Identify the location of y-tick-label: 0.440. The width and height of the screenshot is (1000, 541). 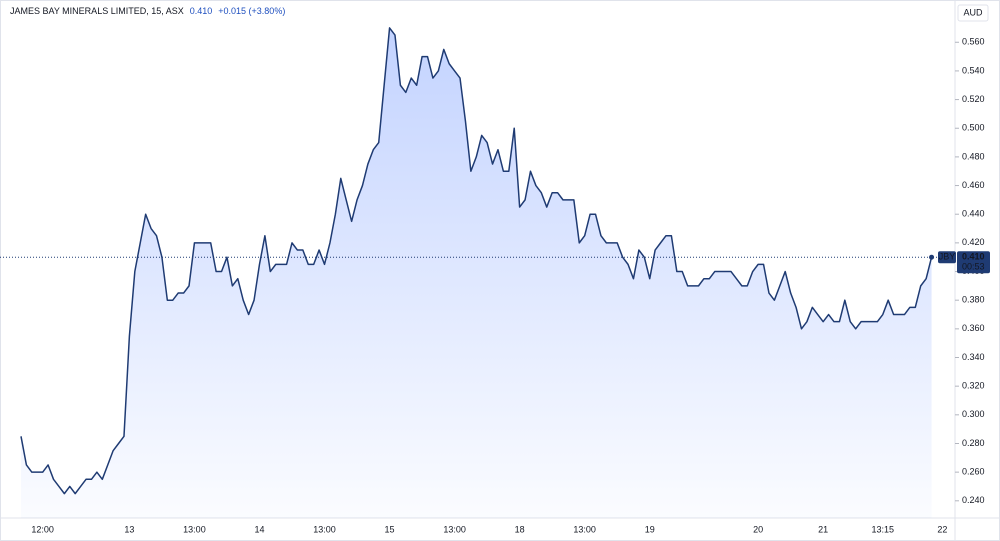
(973, 214).